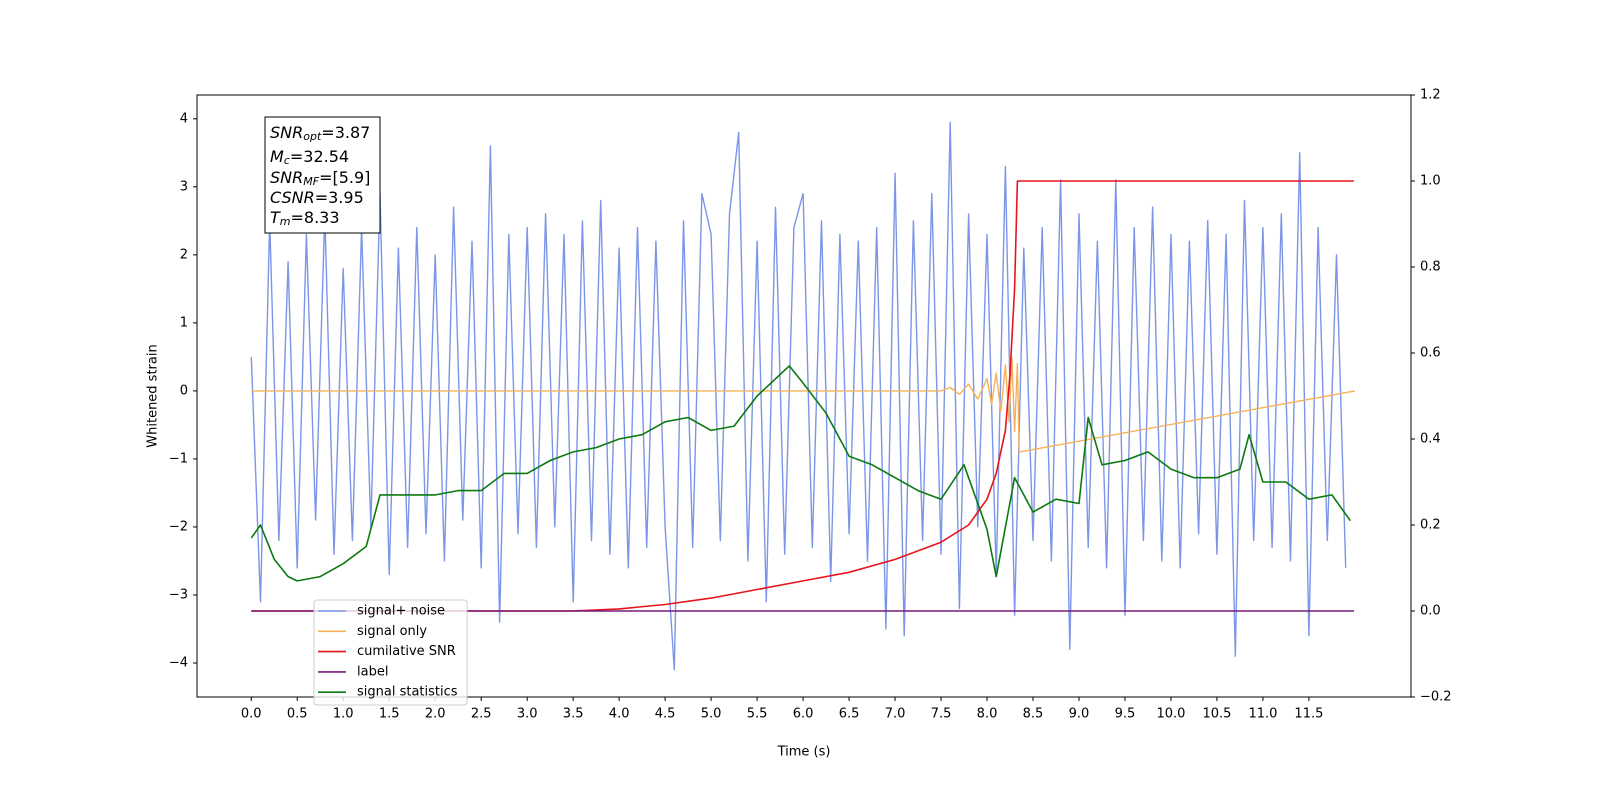 This screenshot has height=804, width=1600. Describe the element at coordinates (1033, 714) in the screenshot. I see `x-tick-label: 8.5` at that location.